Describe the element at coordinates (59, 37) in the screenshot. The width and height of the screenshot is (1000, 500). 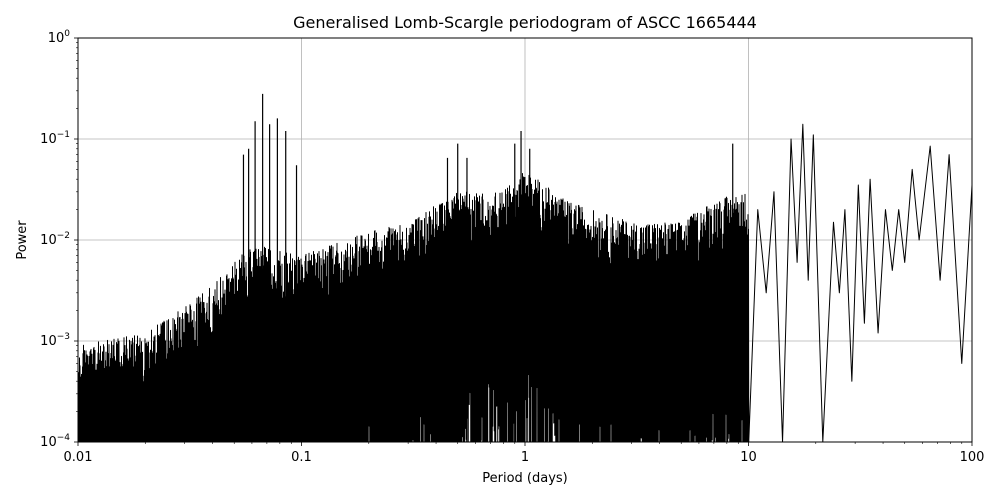
I see `y-tick-label: 10⁰` at that location.